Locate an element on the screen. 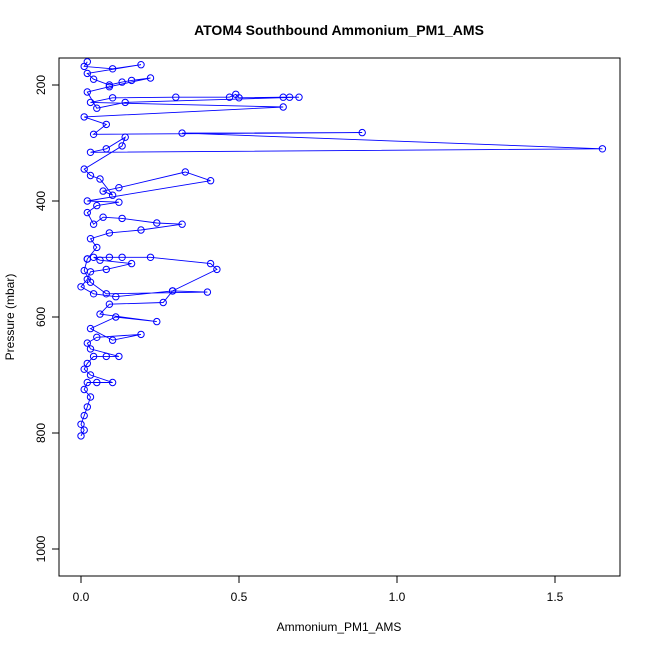 The height and width of the screenshot is (650, 650). y-axis-label: Pressure (mbar) is located at coordinates (10, 317).